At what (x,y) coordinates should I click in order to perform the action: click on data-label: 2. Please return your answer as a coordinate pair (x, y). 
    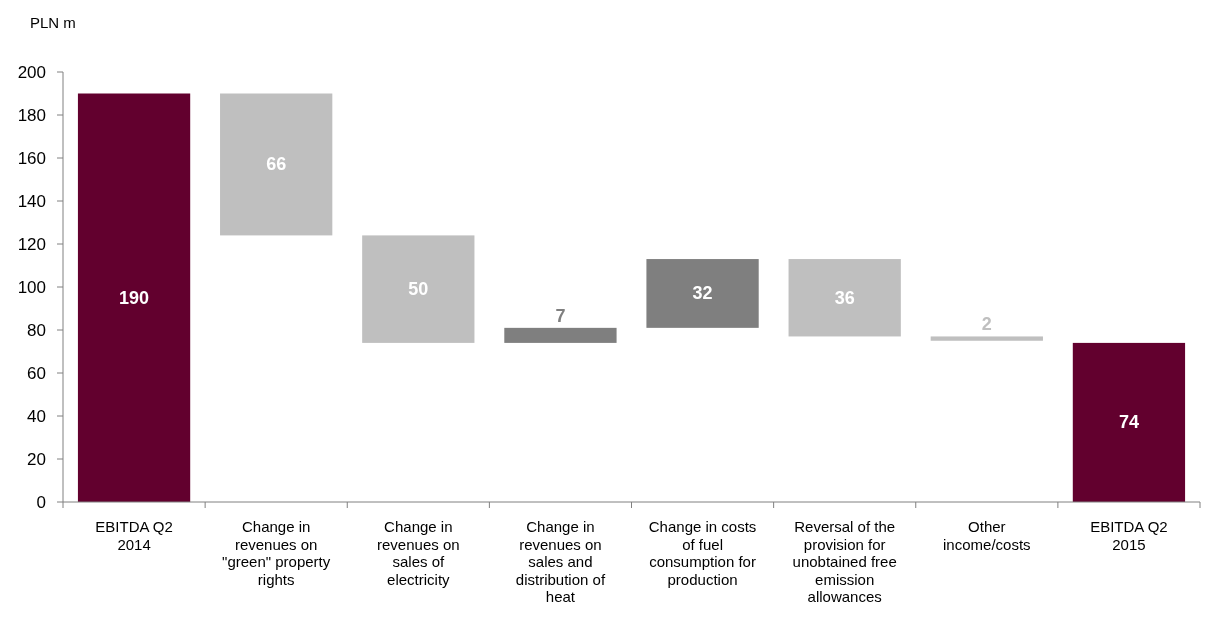
    Looking at the image, I should click on (986, 324).